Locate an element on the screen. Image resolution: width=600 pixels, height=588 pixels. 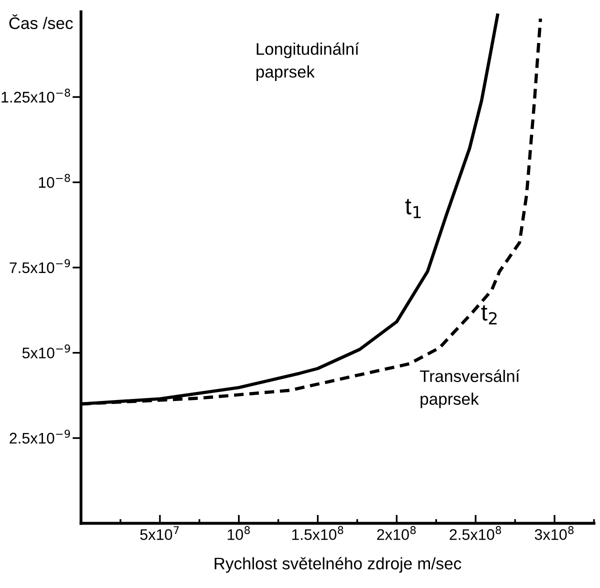
x-tick-label: 2.5x10$^{8}$ is located at coordinates (476, 533).